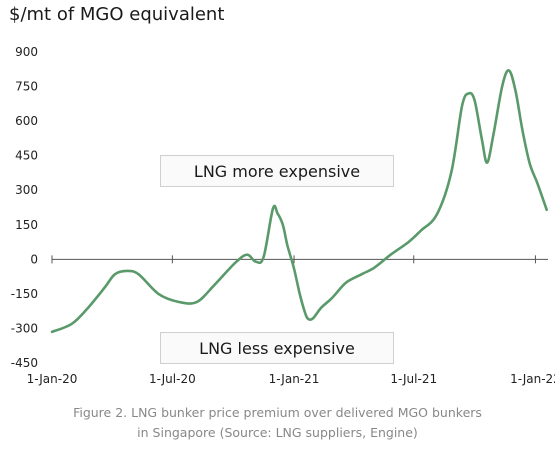 The height and width of the screenshot is (453, 555). What do you see at coordinates (117, 14) in the screenshot?
I see `chart-title: $/mt of MGO equivalent` at bounding box center [117, 14].